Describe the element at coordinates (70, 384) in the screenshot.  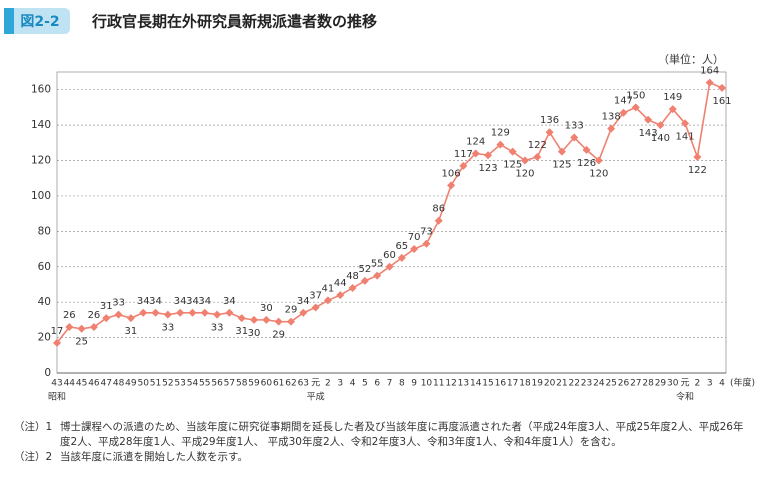
I see `x-tick-label: 44` at that location.